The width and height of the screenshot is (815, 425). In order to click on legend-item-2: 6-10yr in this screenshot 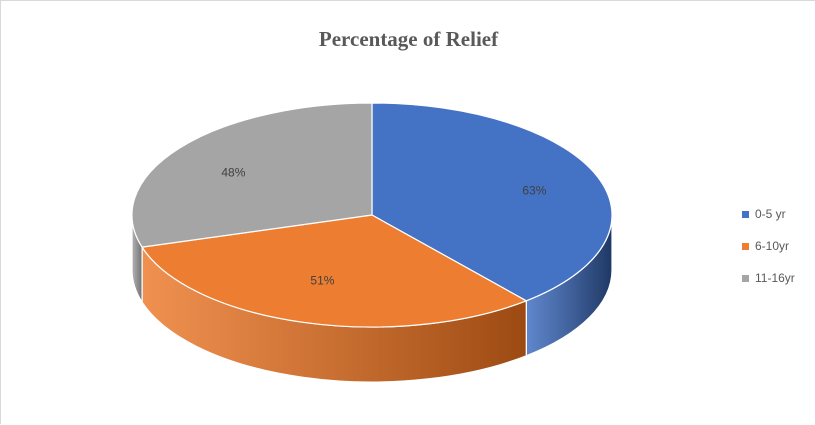, I will do `click(768, 246)`.